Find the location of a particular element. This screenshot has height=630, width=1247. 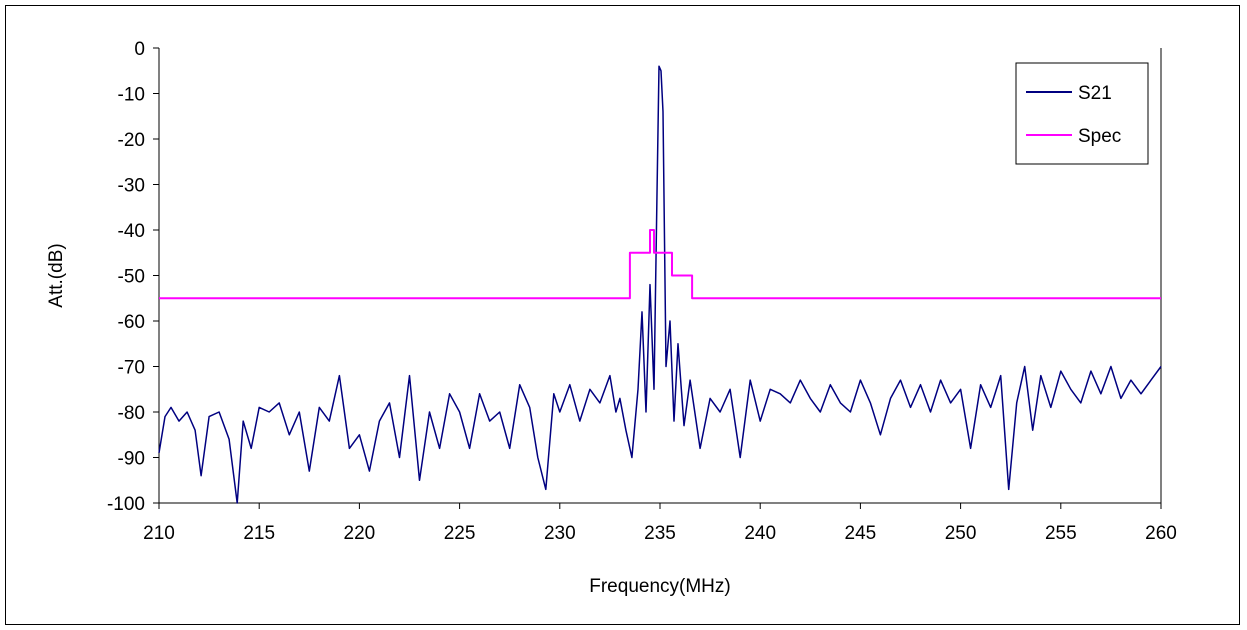

y-tick-label: -40 is located at coordinates (131, 231).